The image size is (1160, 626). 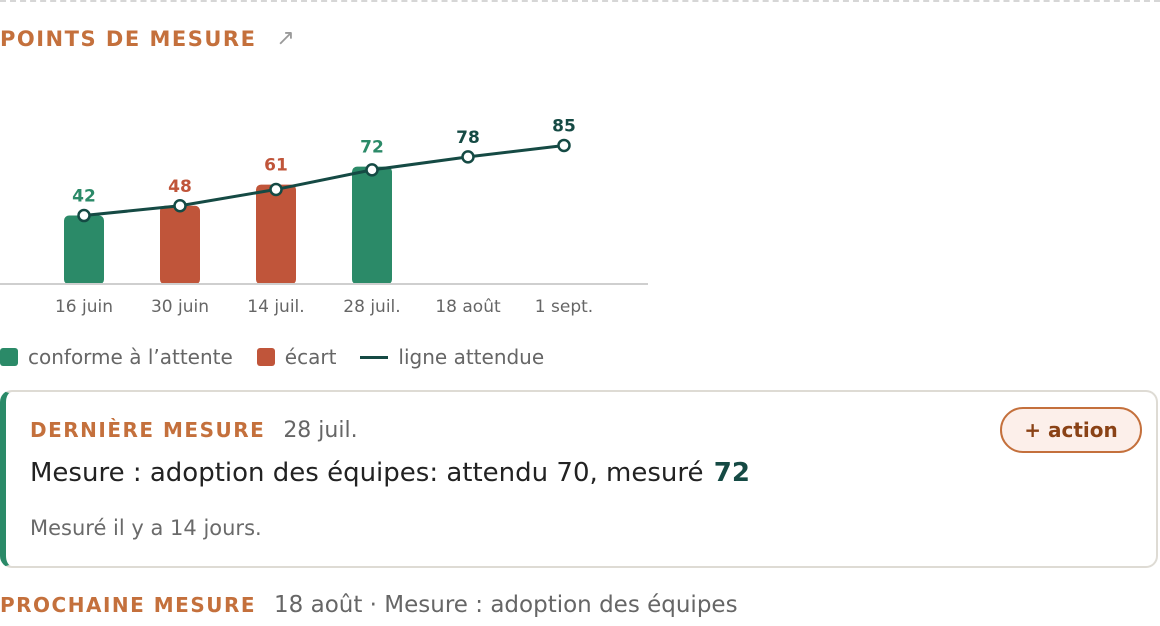 I want to click on x-tick-label-1: 30 juin, so click(x=180, y=307).